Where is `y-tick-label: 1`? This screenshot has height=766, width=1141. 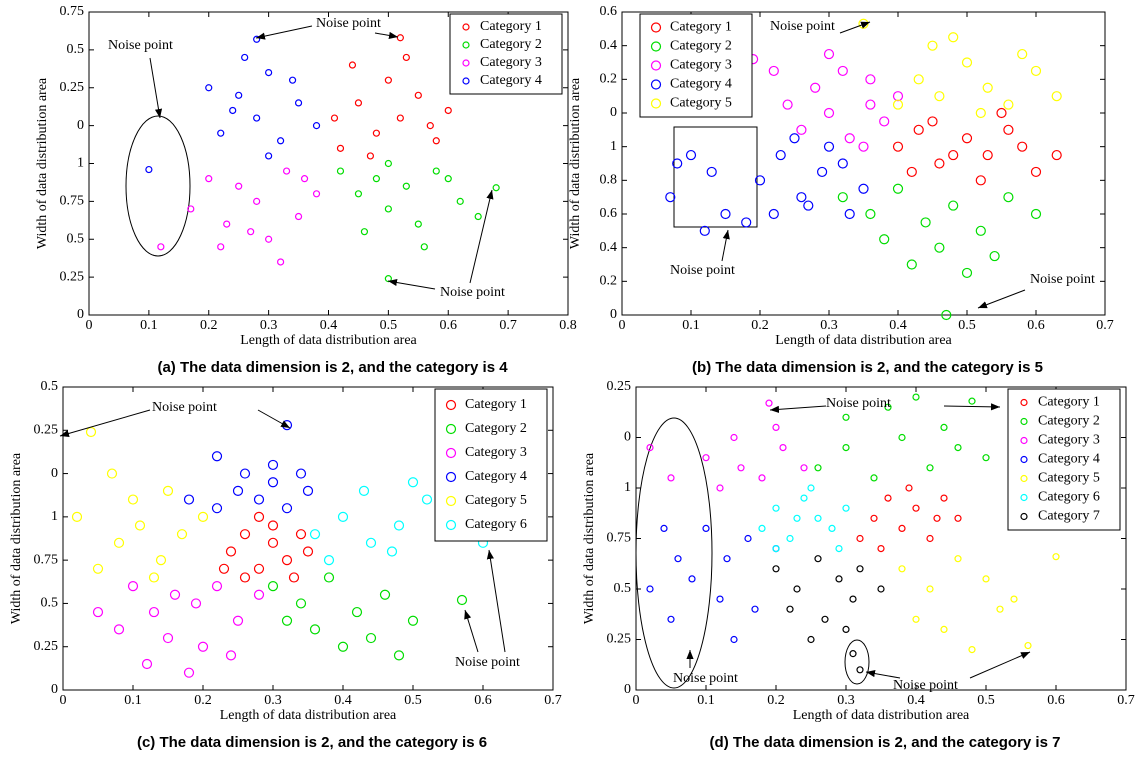 y-tick-label: 1 is located at coordinates (80, 163).